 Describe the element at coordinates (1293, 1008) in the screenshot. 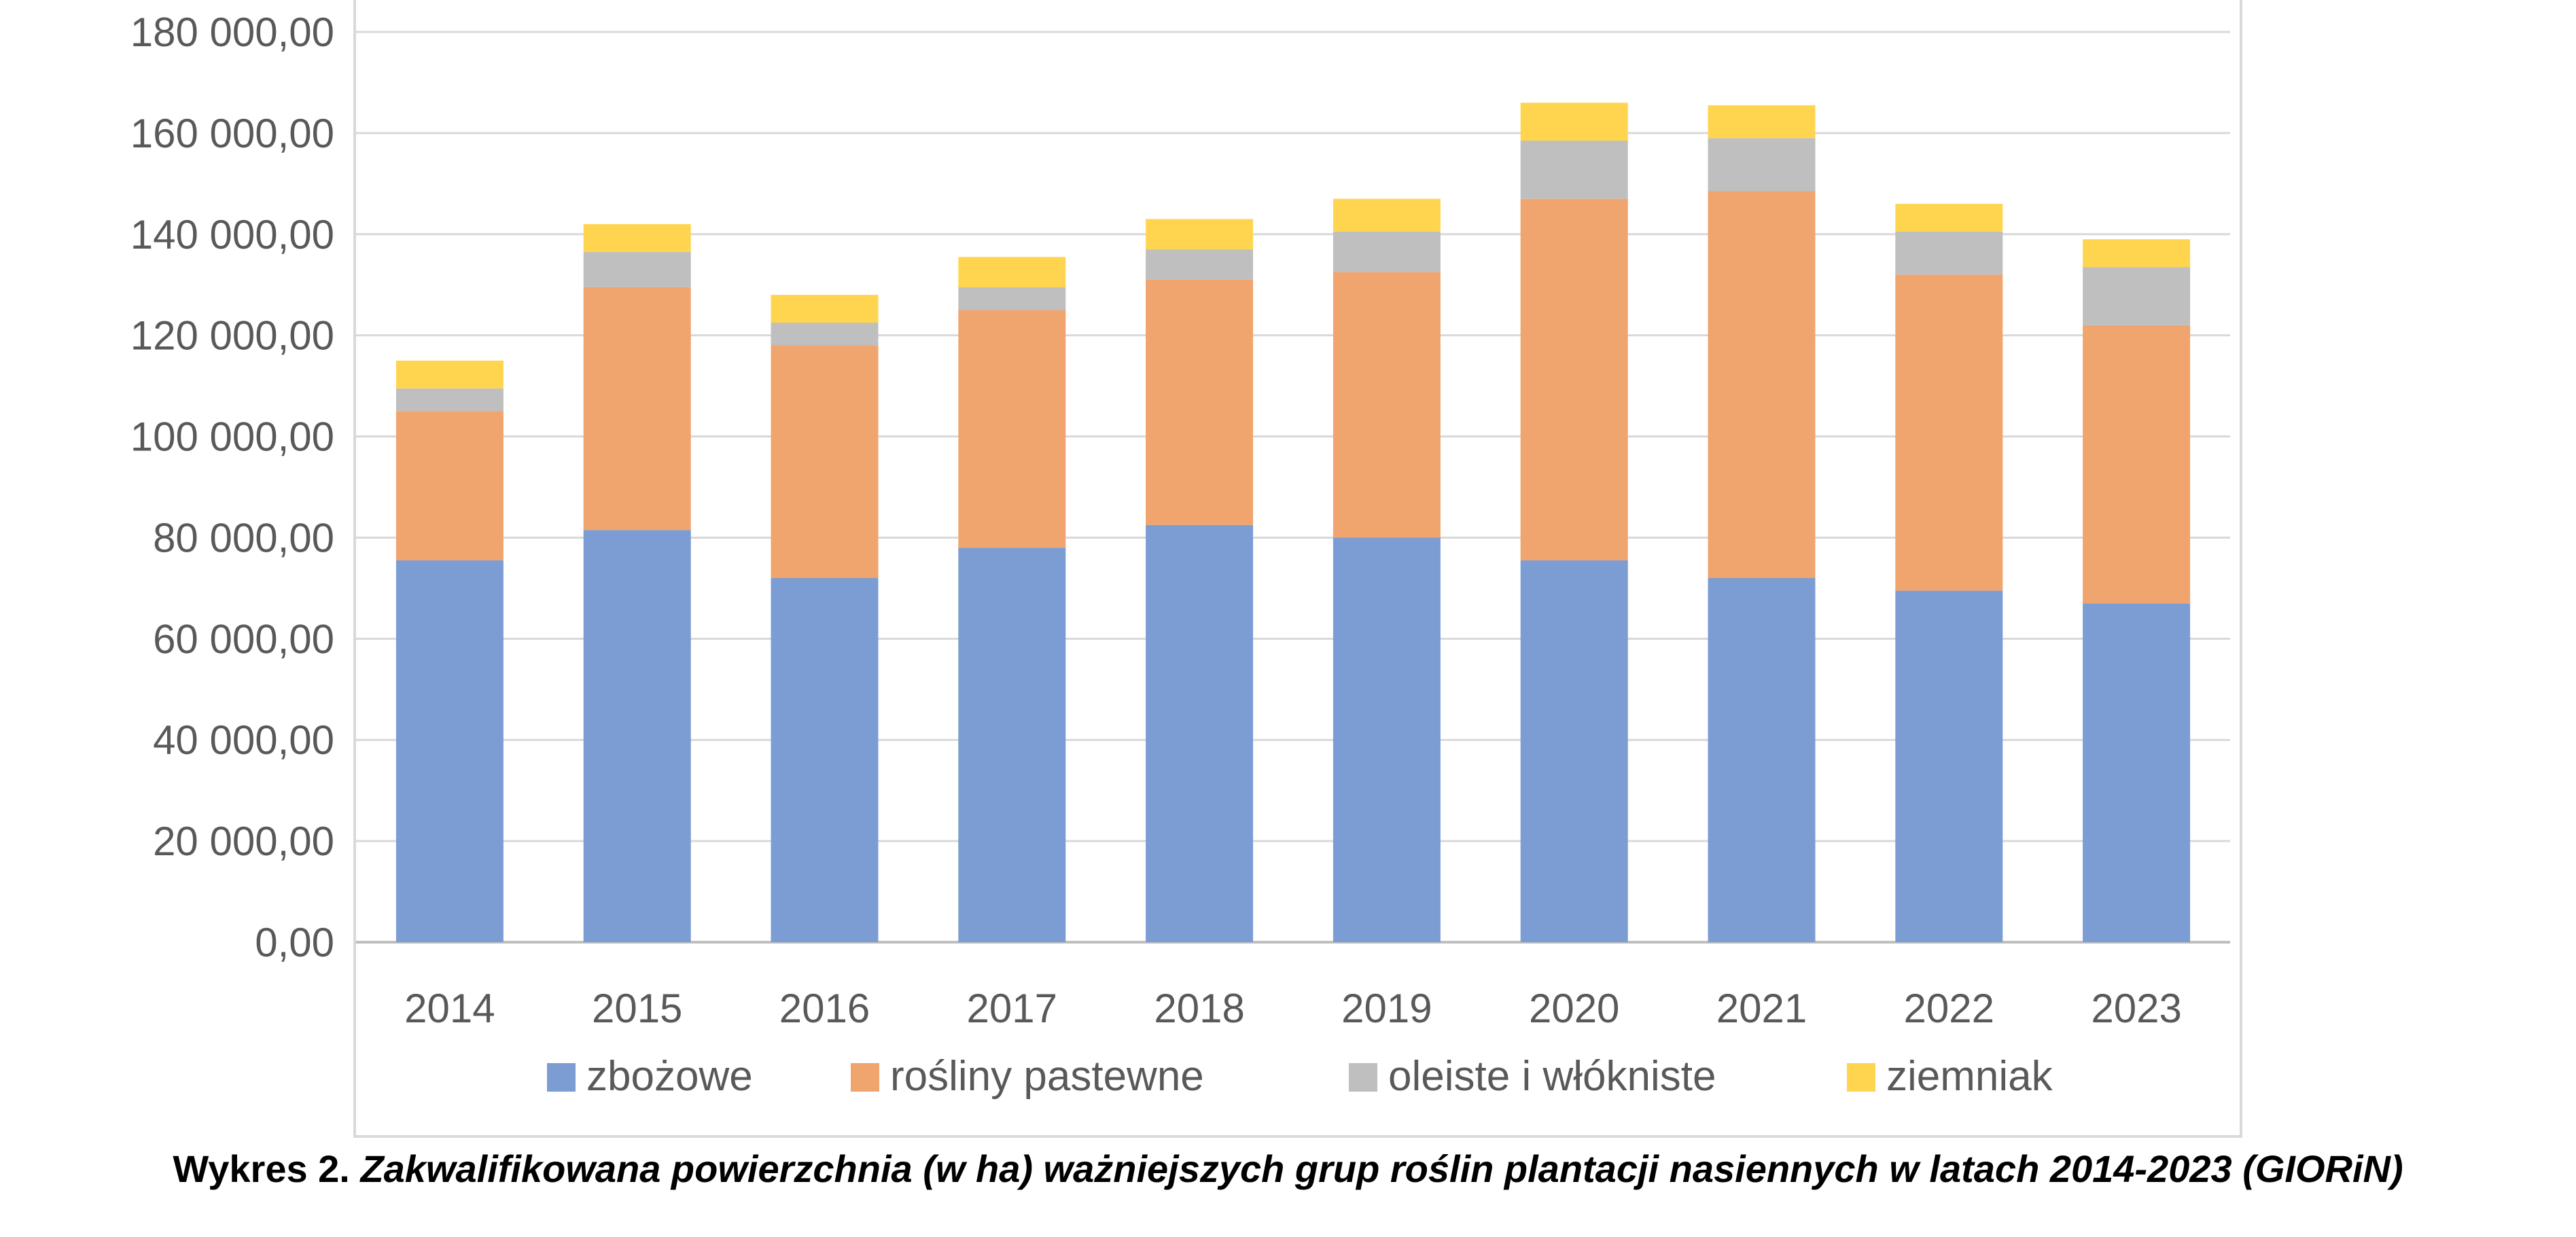

I see `x-axis: 2014 2015 2016 2017 2018 2019 2020 2021 2022 2023` at that location.